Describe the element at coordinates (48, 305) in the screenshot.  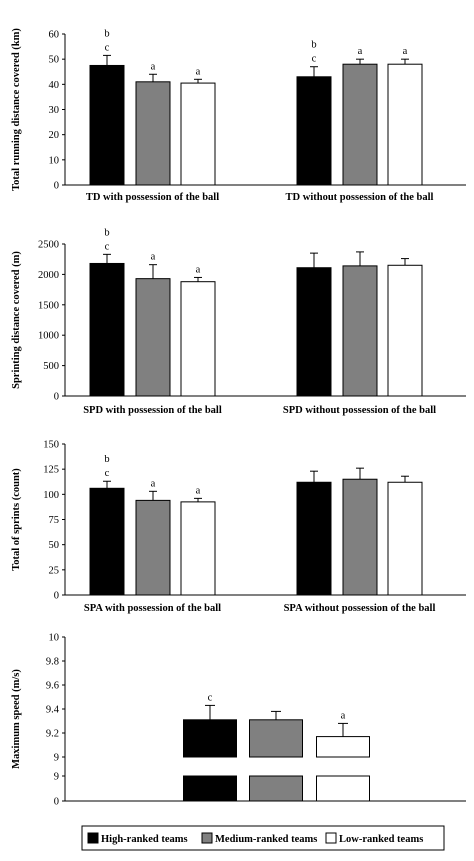
I see `y-tick-label: 1500` at that location.